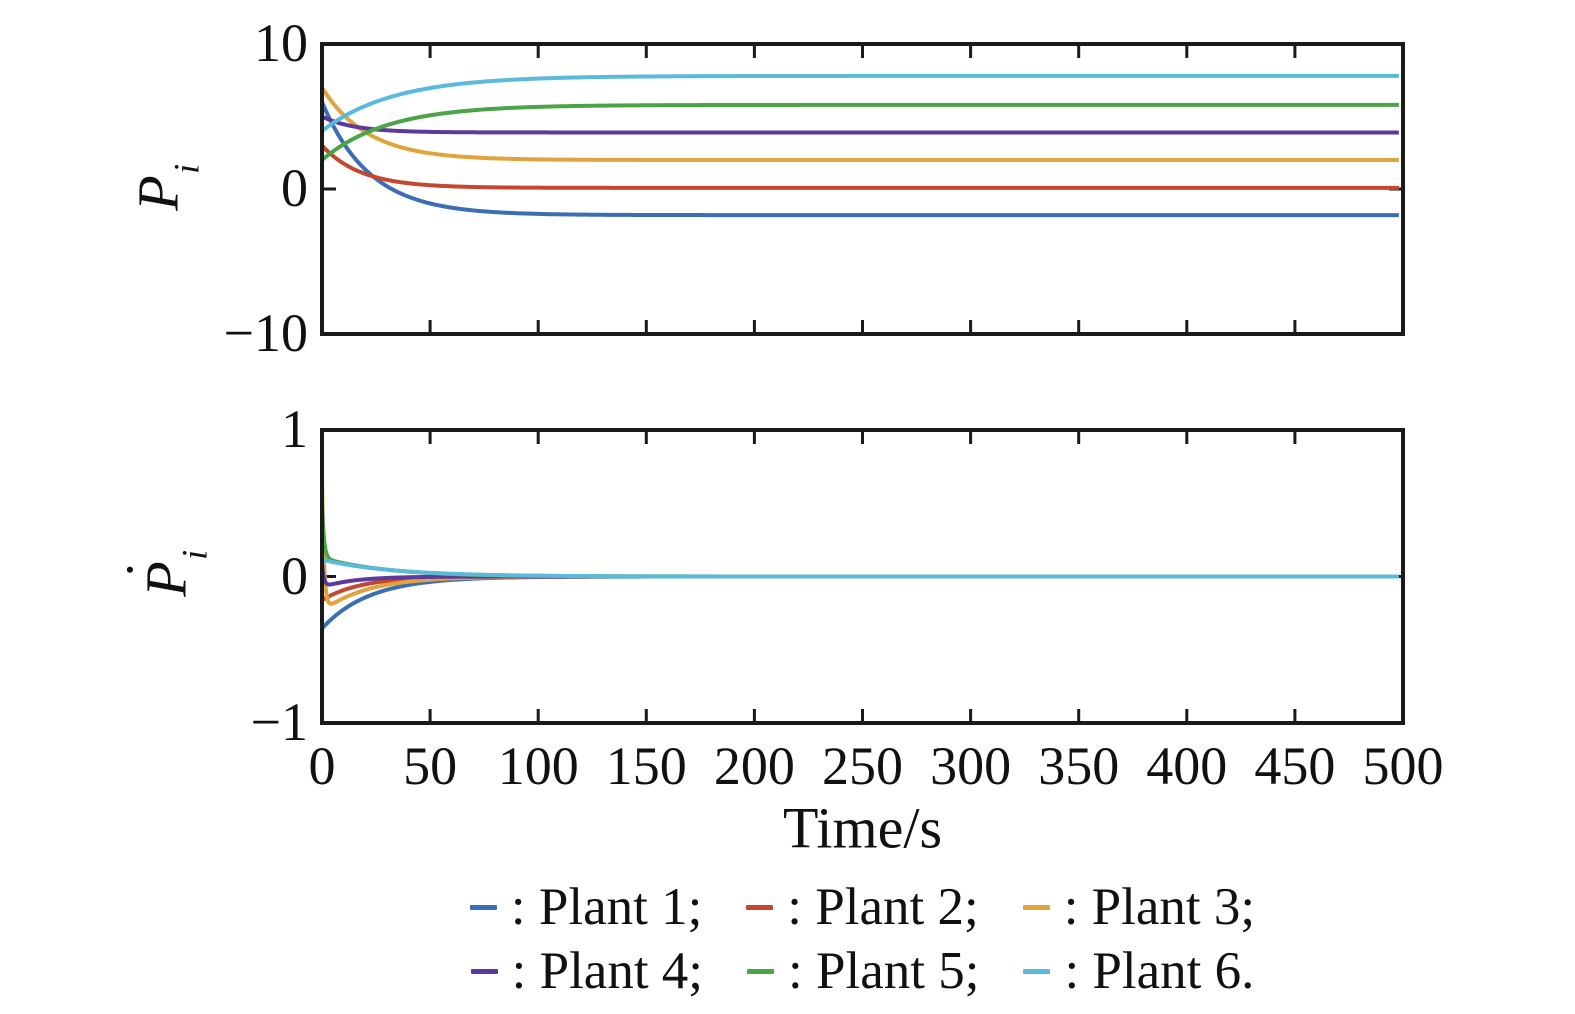 This screenshot has width=1575, height=1014. I want to click on y-tick-label-0-0: 10, so click(281, 42).